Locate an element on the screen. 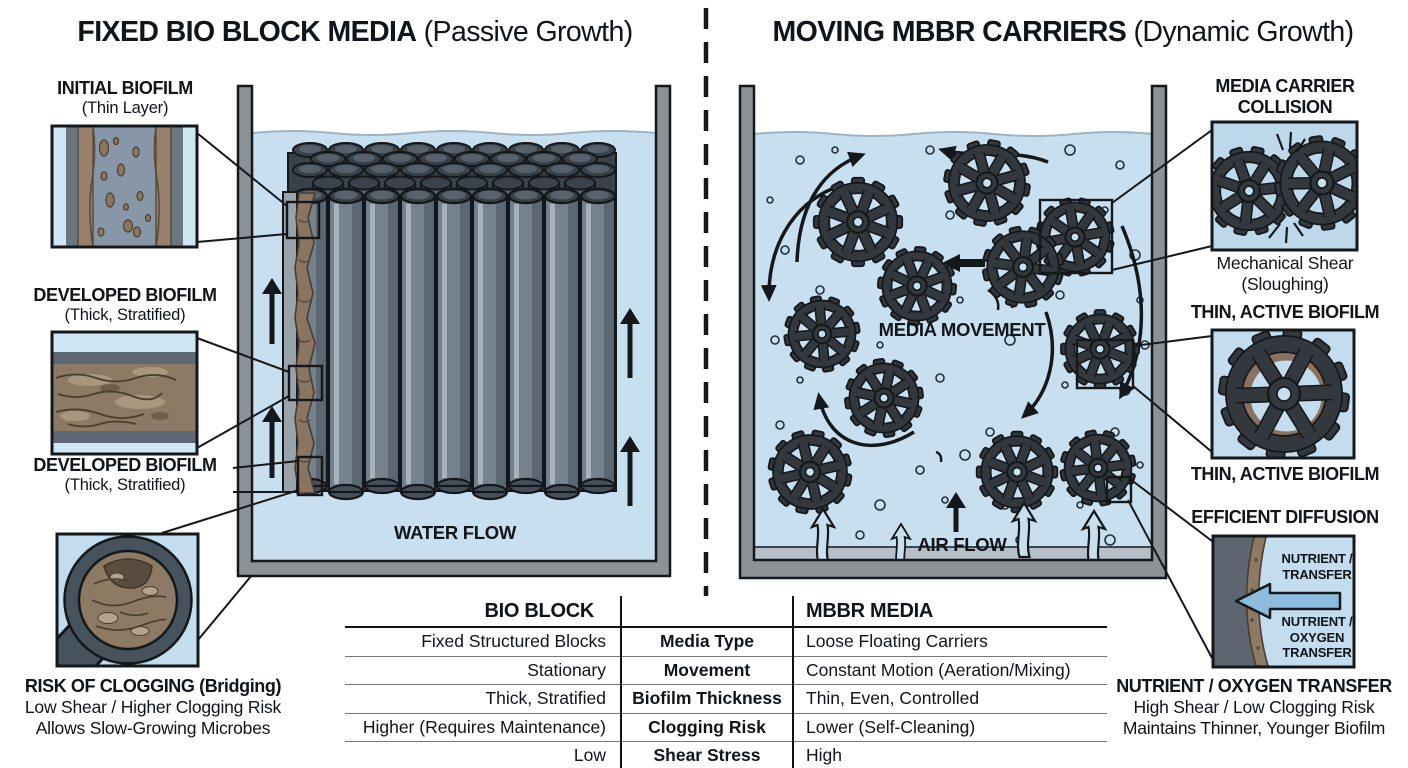 The image size is (1408, 768). collision-inset is located at coordinates (1284, 186).